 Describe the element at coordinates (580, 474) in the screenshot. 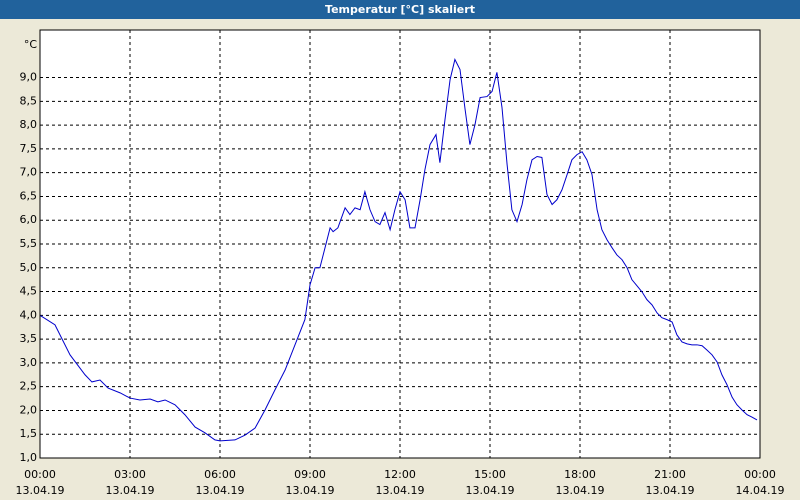

I see `x-tick-label: 18:00` at that location.